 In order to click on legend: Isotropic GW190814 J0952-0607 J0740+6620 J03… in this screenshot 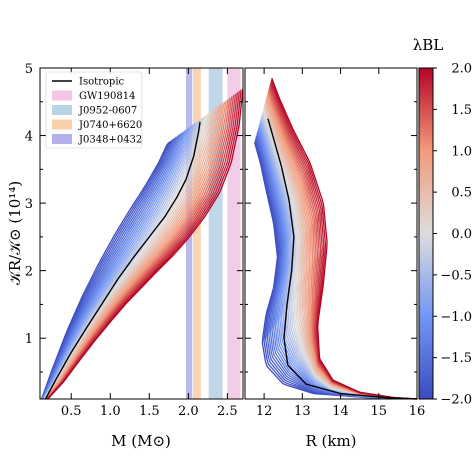, I will do `click(94, 110)`.